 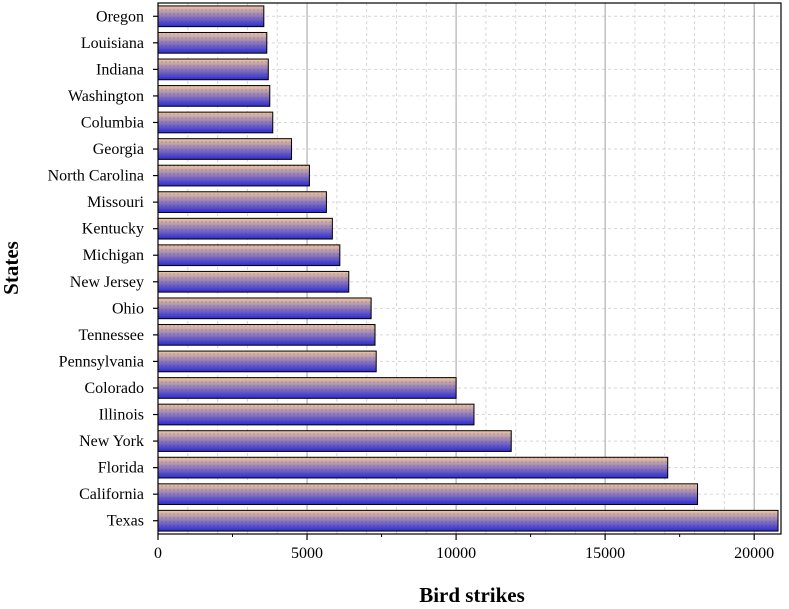 I want to click on x-axis-title: Bird strikes, so click(x=472, y=593).